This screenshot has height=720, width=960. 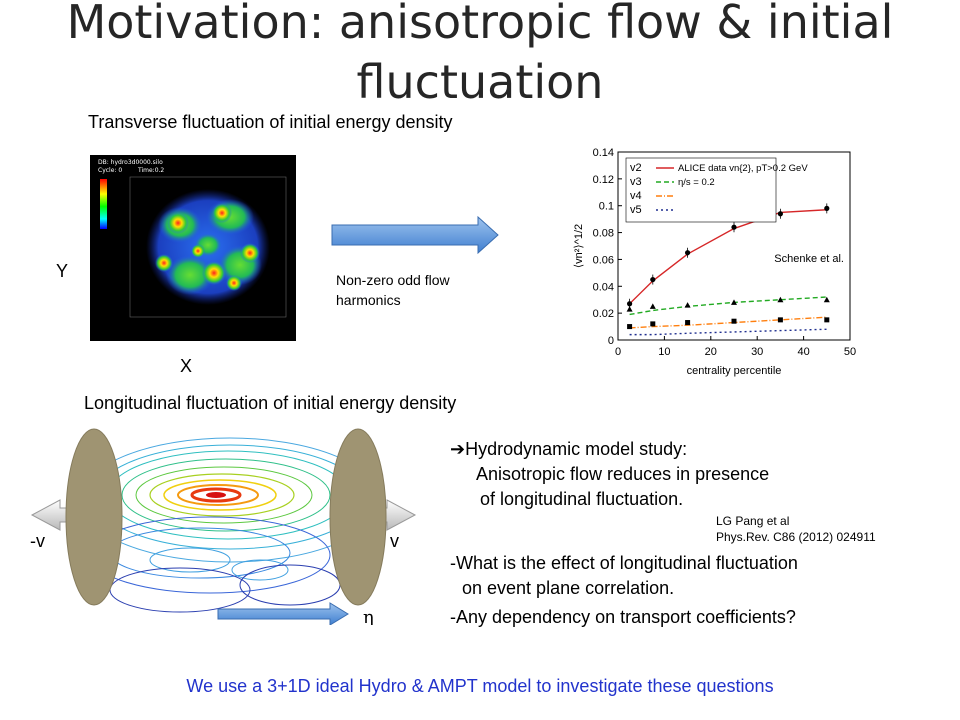 What do you see at coordinates (734, 371) in the screenshot?
I see `x-axis-label: centrality percentile` at bounding box center [734, 371].